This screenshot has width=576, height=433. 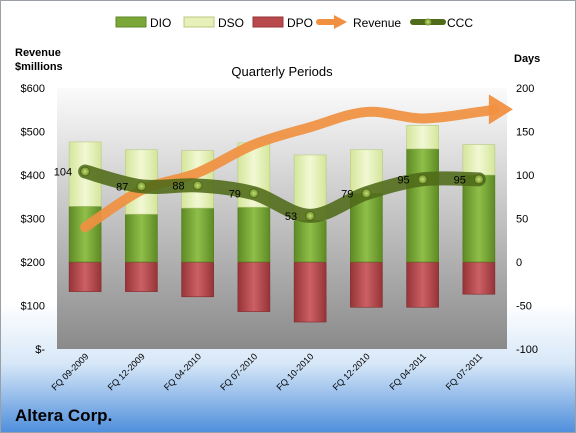 I want to click on legend-swatch-revenue, so click(x=331, y=22).